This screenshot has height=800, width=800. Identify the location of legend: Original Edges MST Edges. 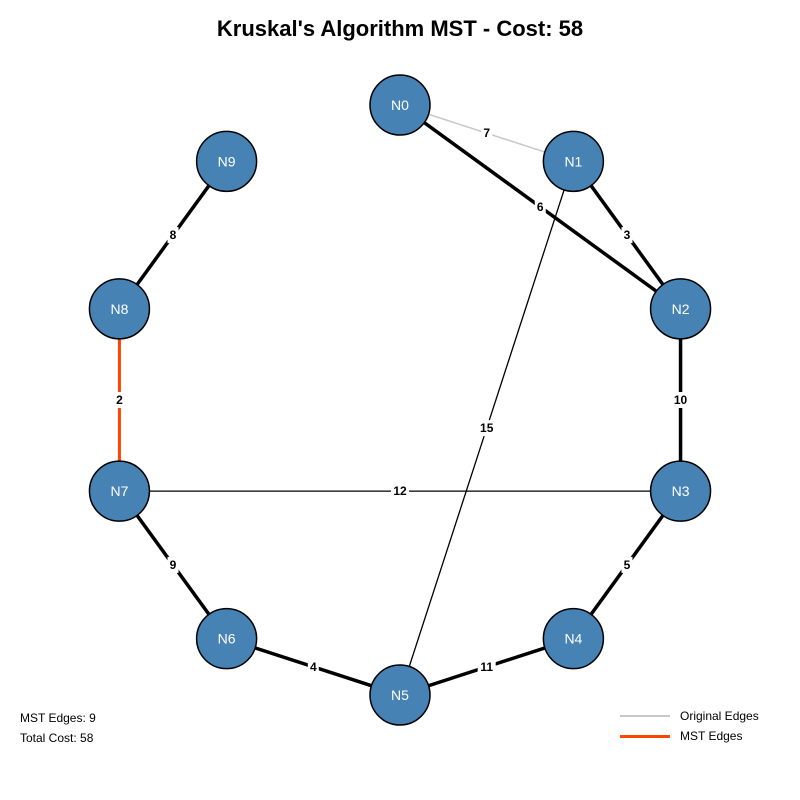
(689, 726).